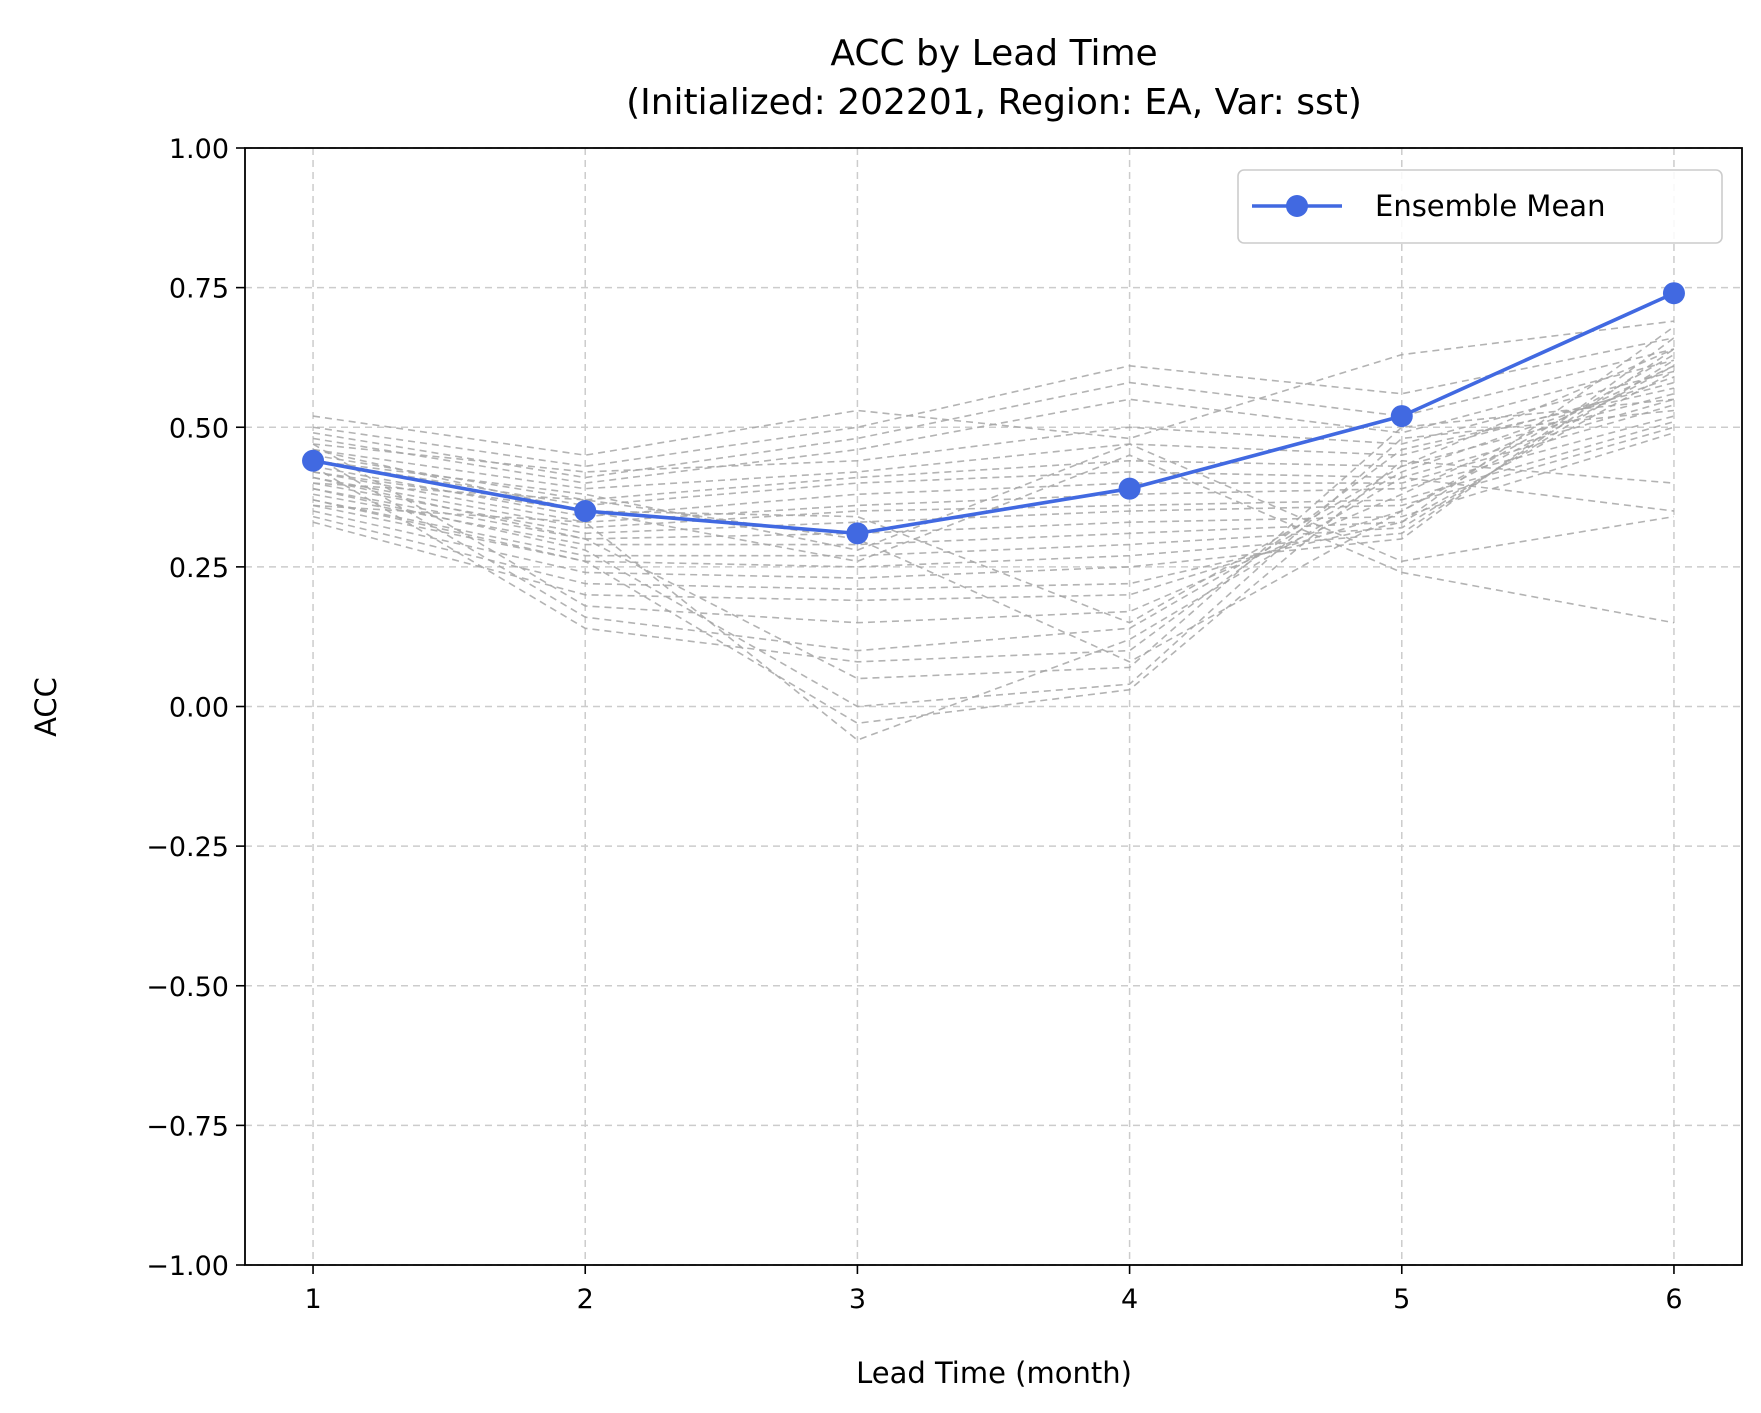  I want to click on y-tick-label: 0.00, so click(199, 708).